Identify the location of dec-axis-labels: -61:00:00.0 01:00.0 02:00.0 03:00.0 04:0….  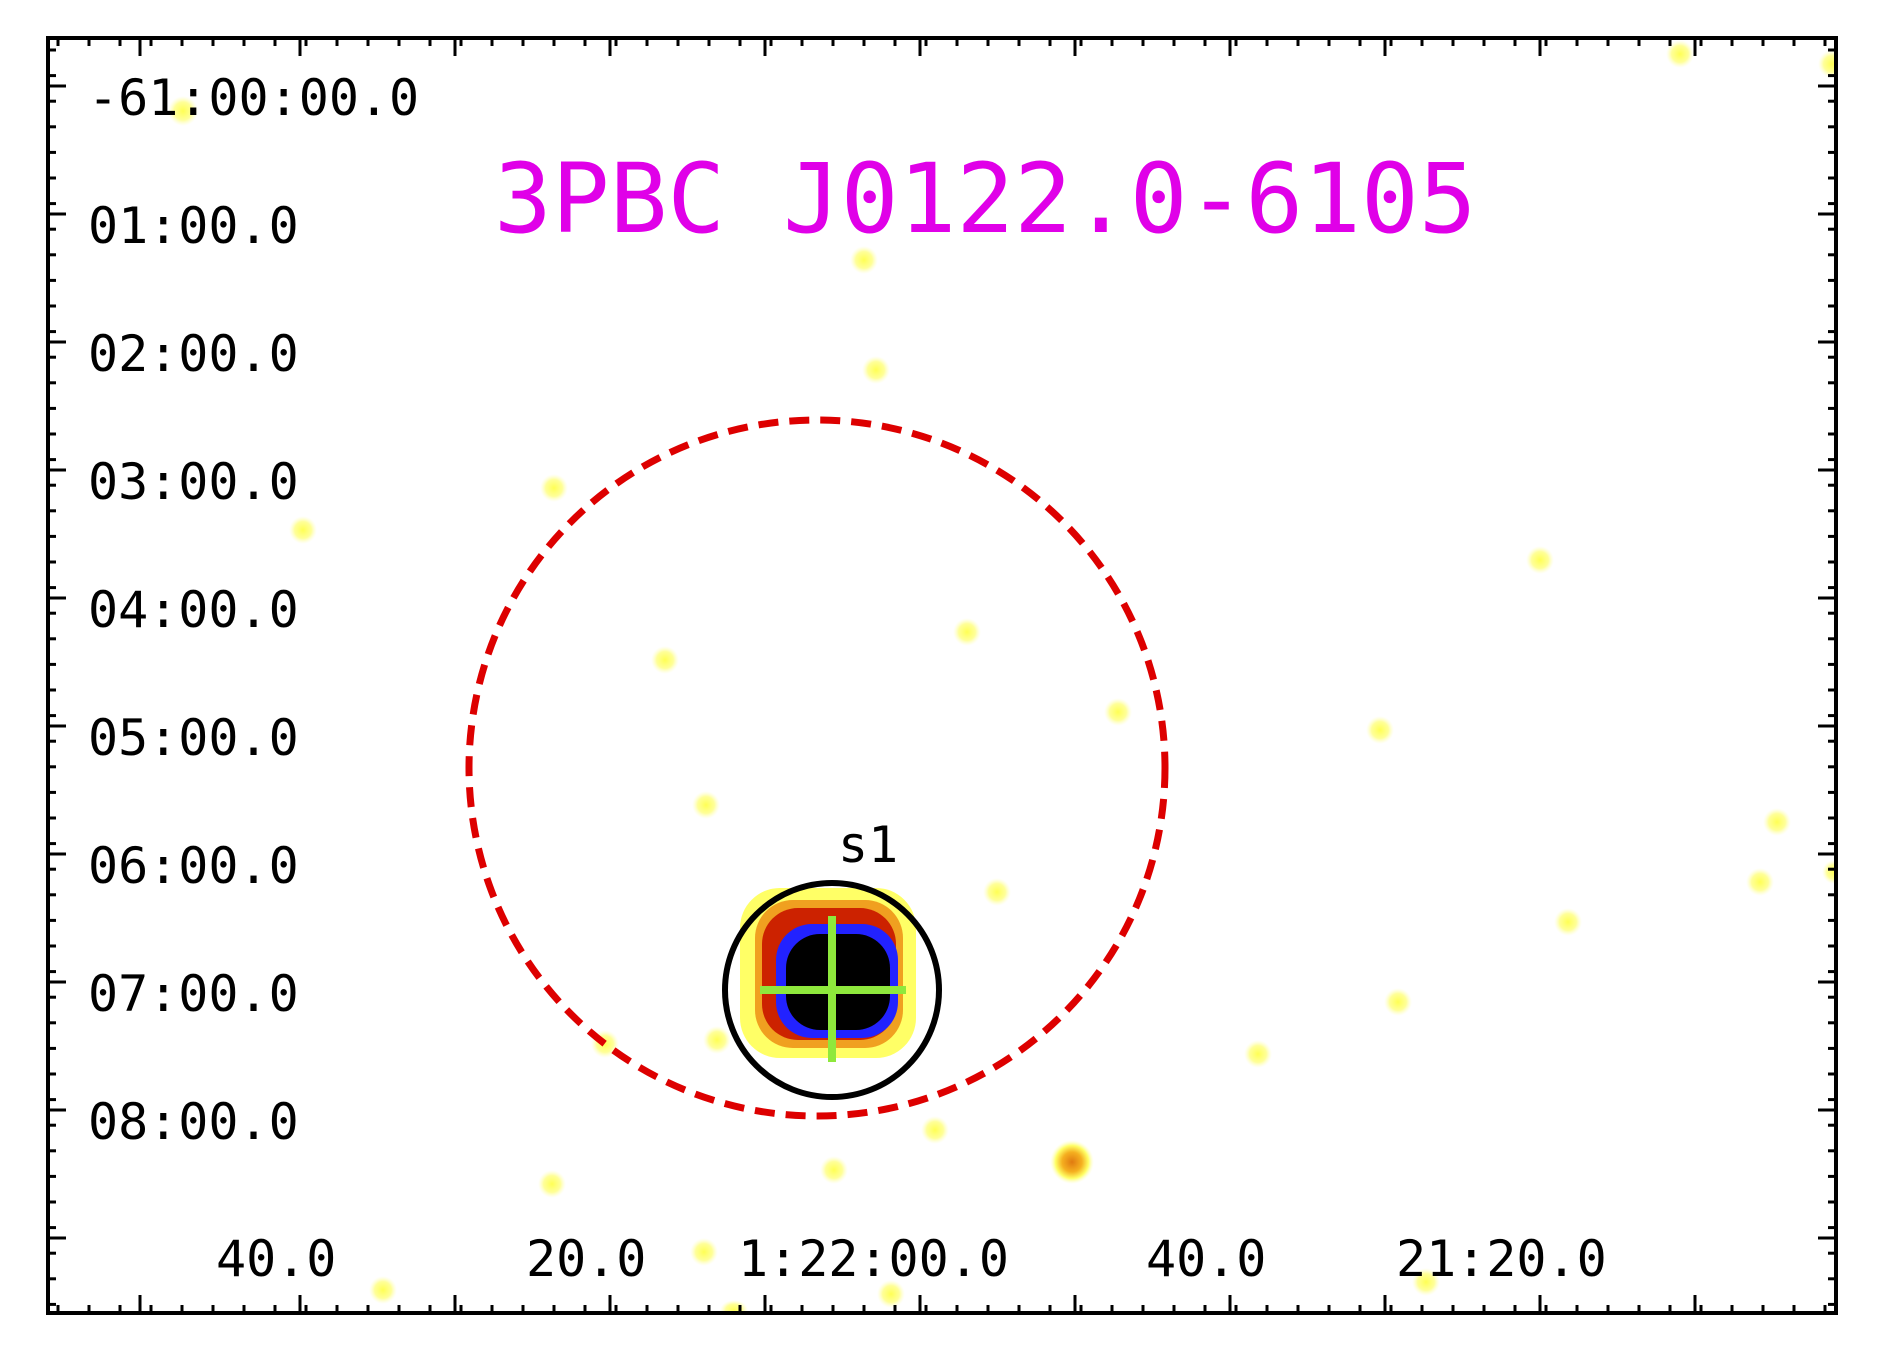
(253, 610).